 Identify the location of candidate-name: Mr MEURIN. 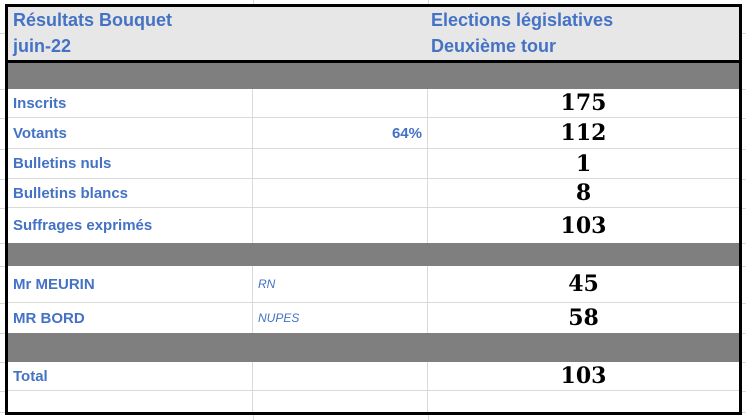
(54, 284).